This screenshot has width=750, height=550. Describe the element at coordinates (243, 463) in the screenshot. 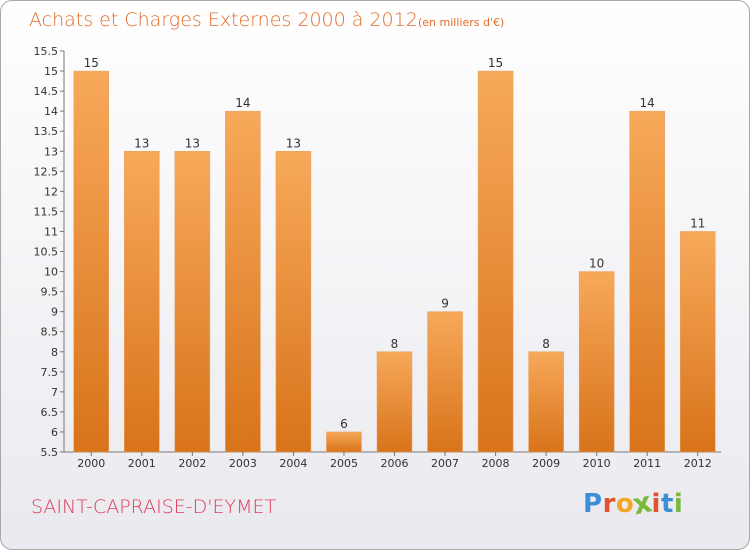

I see `x-tick-label: 2003` at that location.